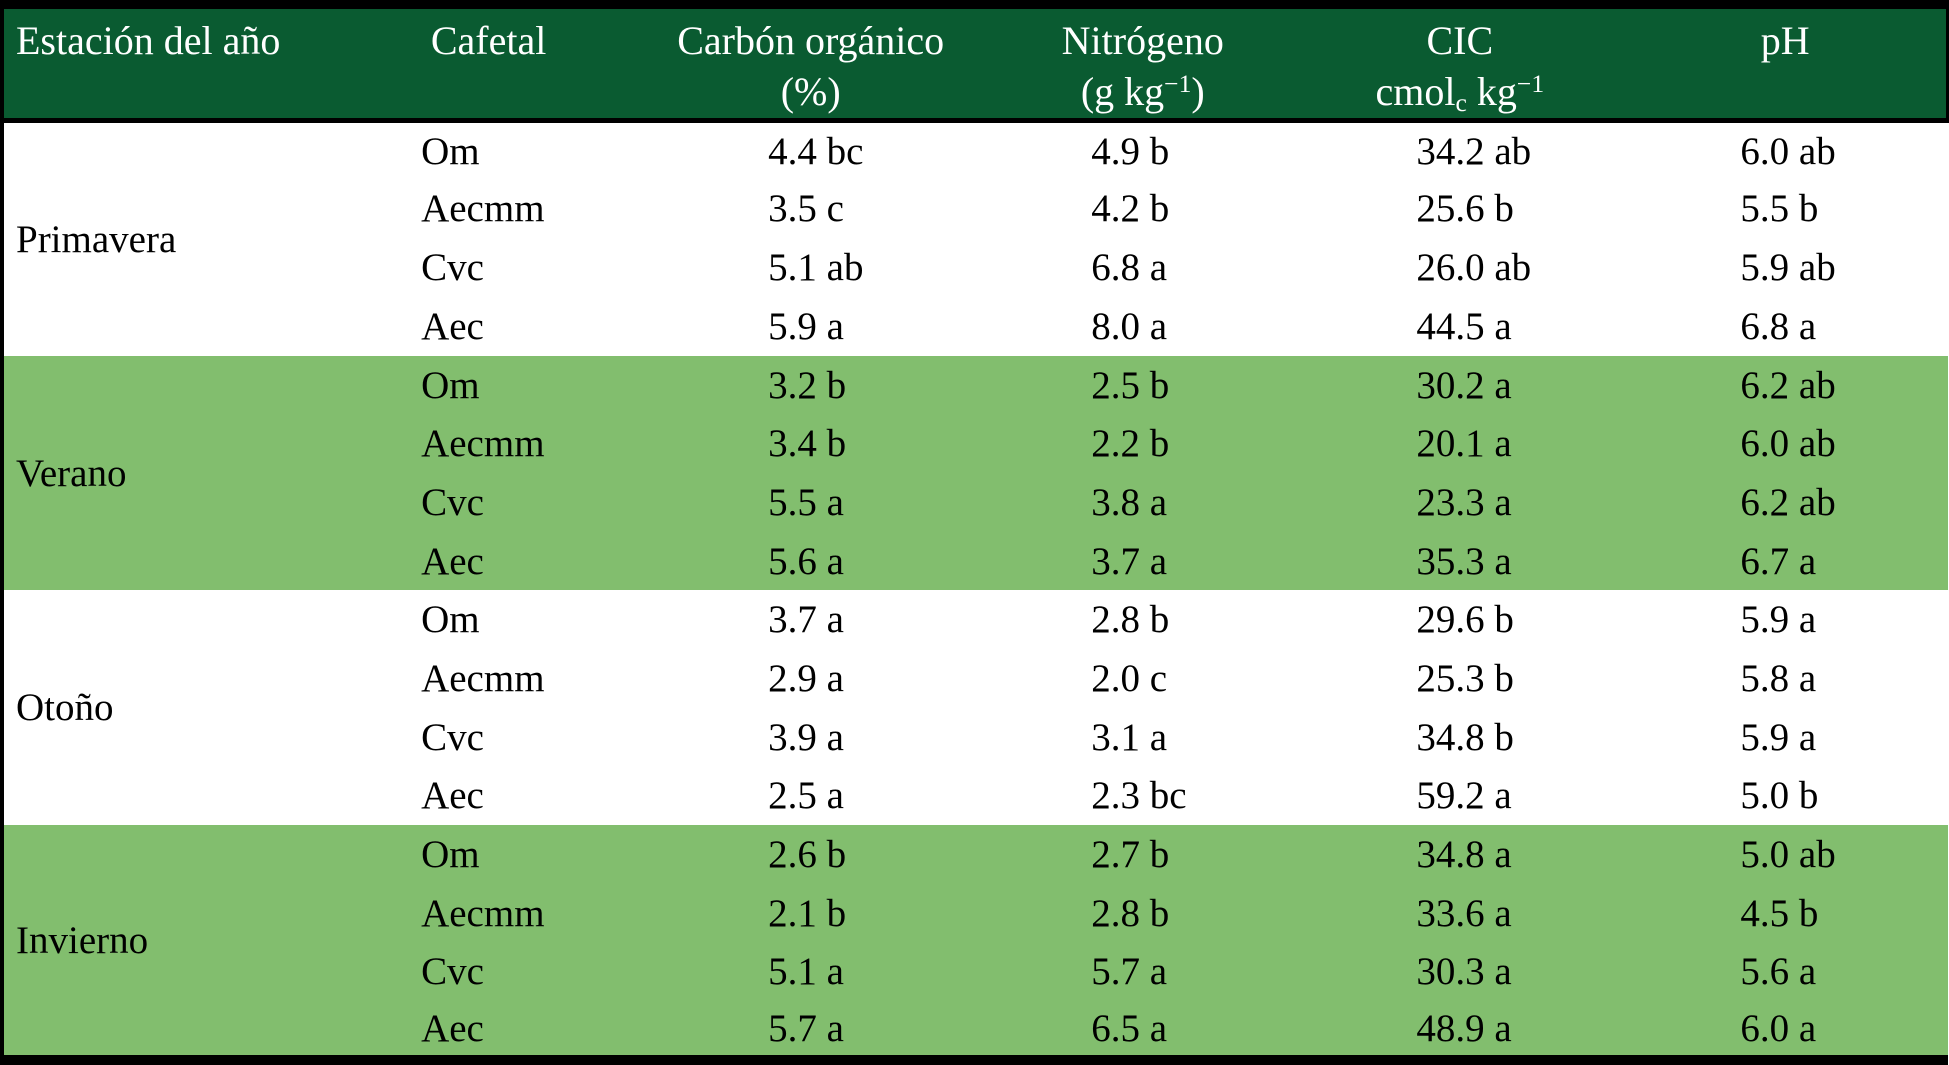  Describe the element at coordinates (827, 64) in the screenshot. I see `col-header-carbon-organico: Carbón orgánico (%)` at that location.